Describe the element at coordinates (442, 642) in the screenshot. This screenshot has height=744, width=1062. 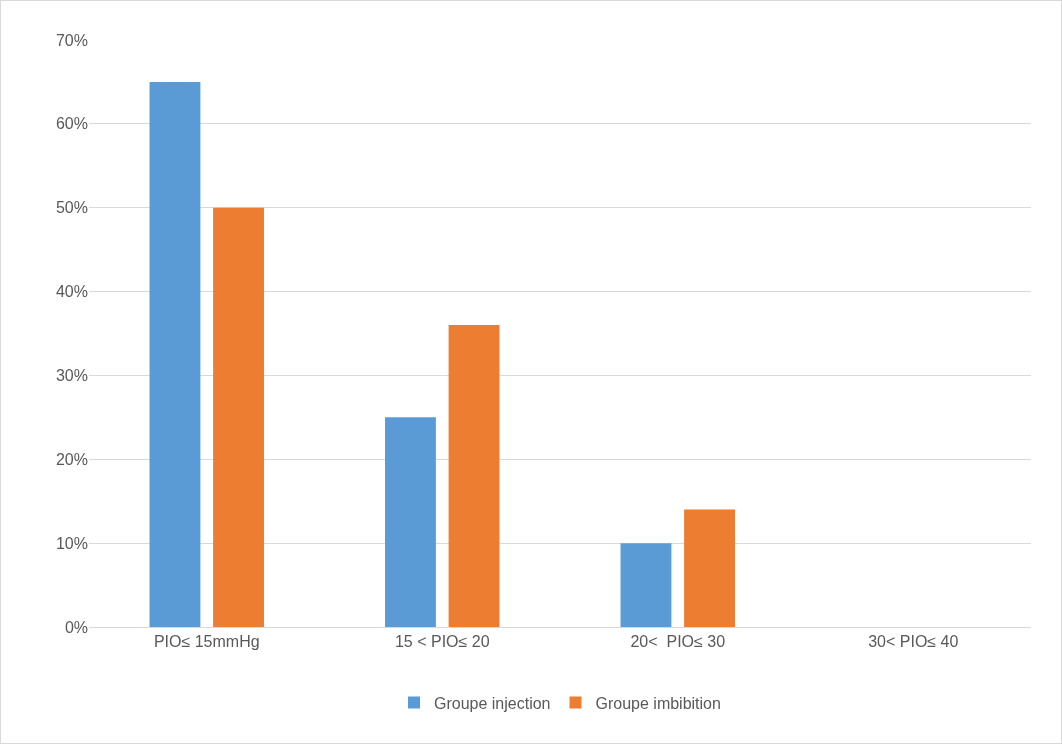
I see `x-tick-label: 15 < PIO≤ 20` at that location.